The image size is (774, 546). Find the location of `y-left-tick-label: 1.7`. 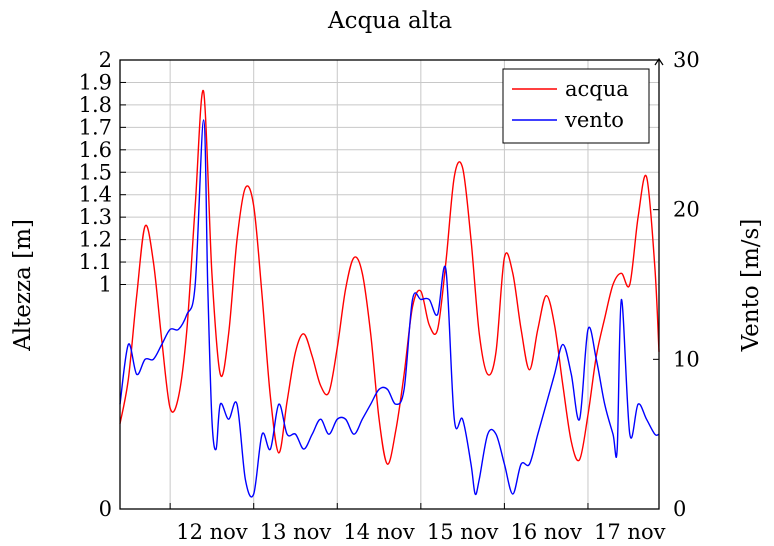

y-left-tick-label: 1.7 is located at coordinates (95, 127).